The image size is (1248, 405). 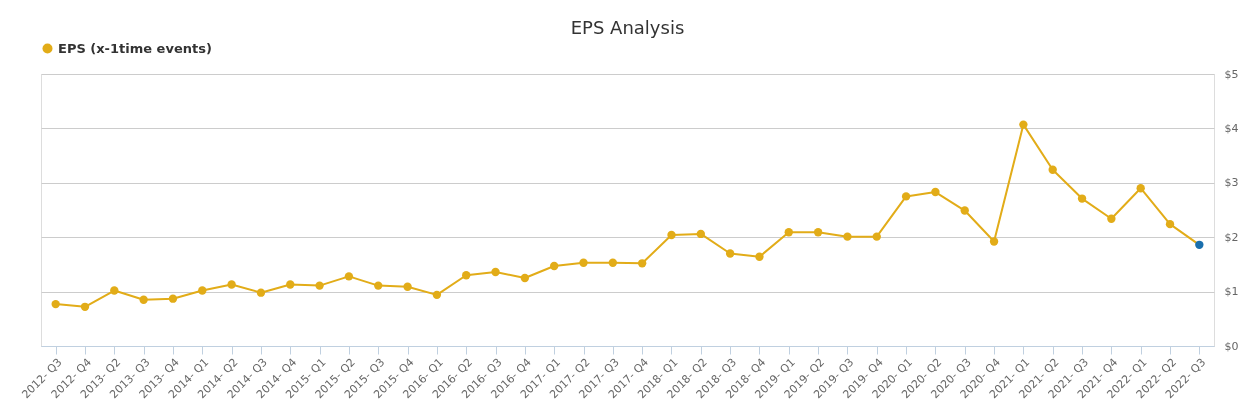 What do you see at coordinates (135, 48) in the screenshot?
I see `legend-label: EPS (x-1time events)` at bounding box center [135, 48].